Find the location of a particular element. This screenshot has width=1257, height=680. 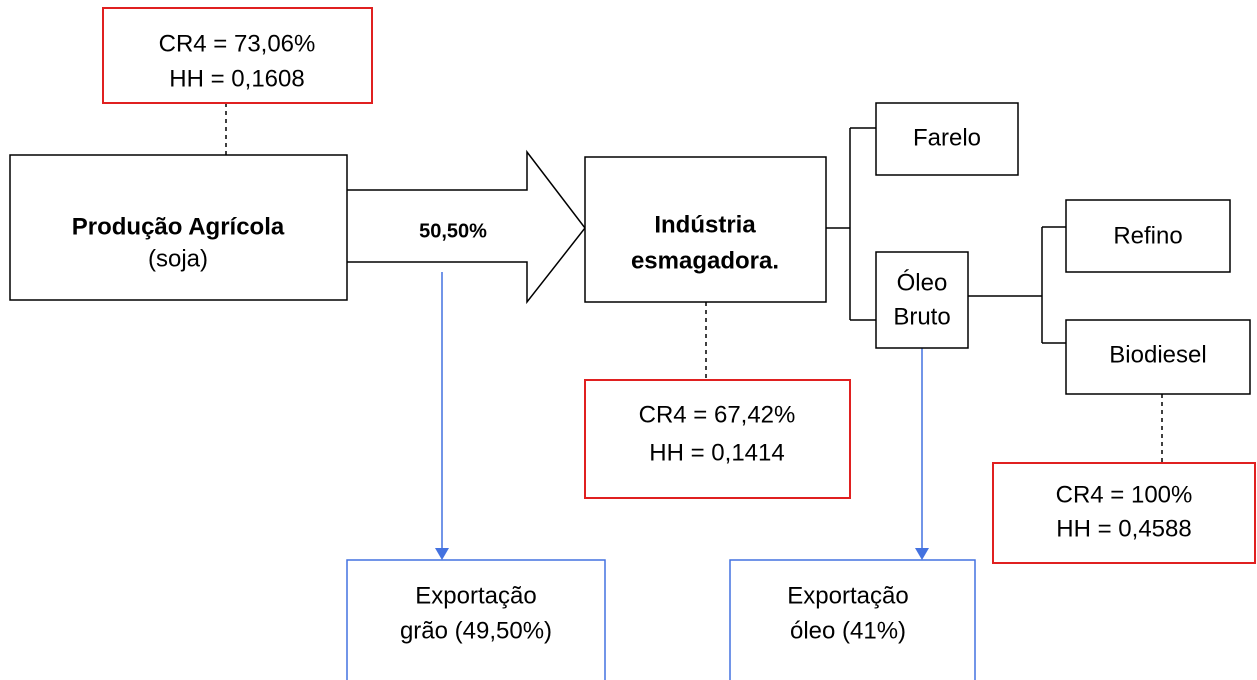

node-text: Bruto is located at coordinates (921, 316).